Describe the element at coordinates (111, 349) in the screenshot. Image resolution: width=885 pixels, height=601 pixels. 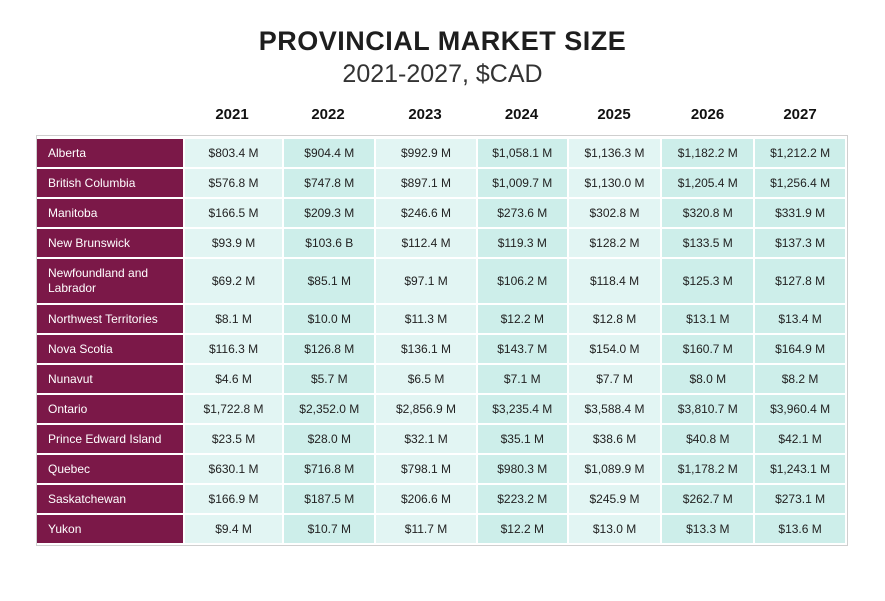
I see `row-label: Nova Scotia` at that location.